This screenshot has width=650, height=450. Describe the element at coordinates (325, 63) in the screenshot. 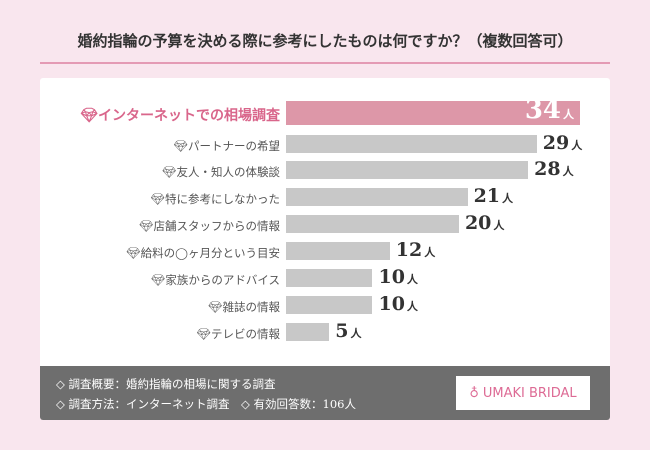

I see `title-divider` at that location.